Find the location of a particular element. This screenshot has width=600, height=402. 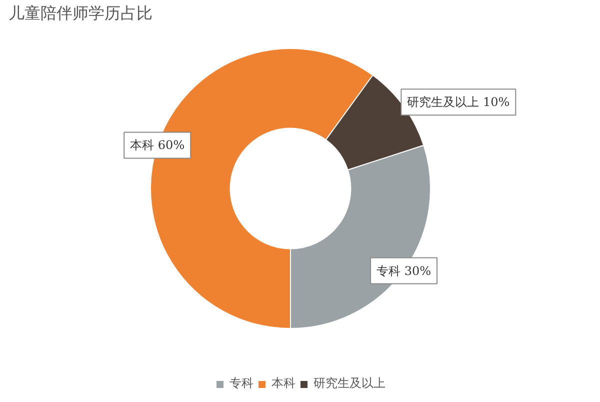

chart-title: 儿童陪伴师学历占比 is located at coordinates (80, 13).